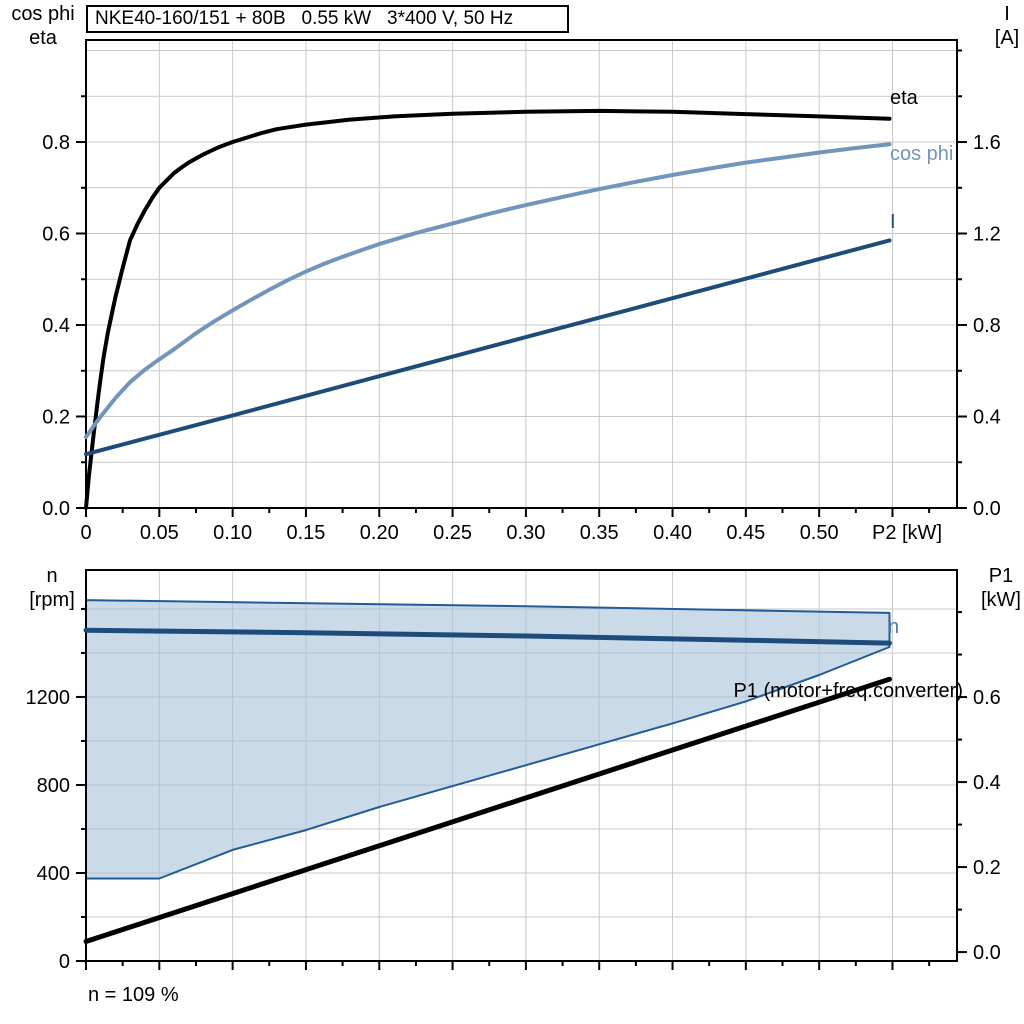 This screenshot has height=1024, width=1024. What do you see at coordinates (452, 533) in the screenshot?
I see `svg-text: 0.25` at bounding box center [452, 533].